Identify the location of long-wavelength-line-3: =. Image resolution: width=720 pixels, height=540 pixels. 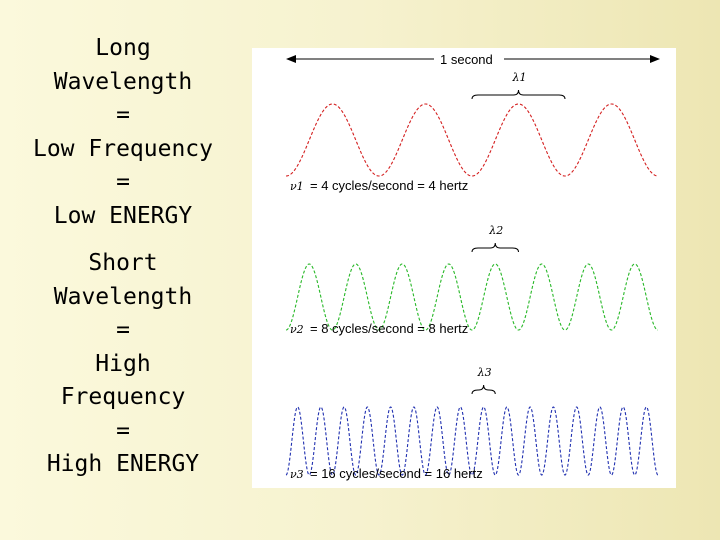
(123, 115).